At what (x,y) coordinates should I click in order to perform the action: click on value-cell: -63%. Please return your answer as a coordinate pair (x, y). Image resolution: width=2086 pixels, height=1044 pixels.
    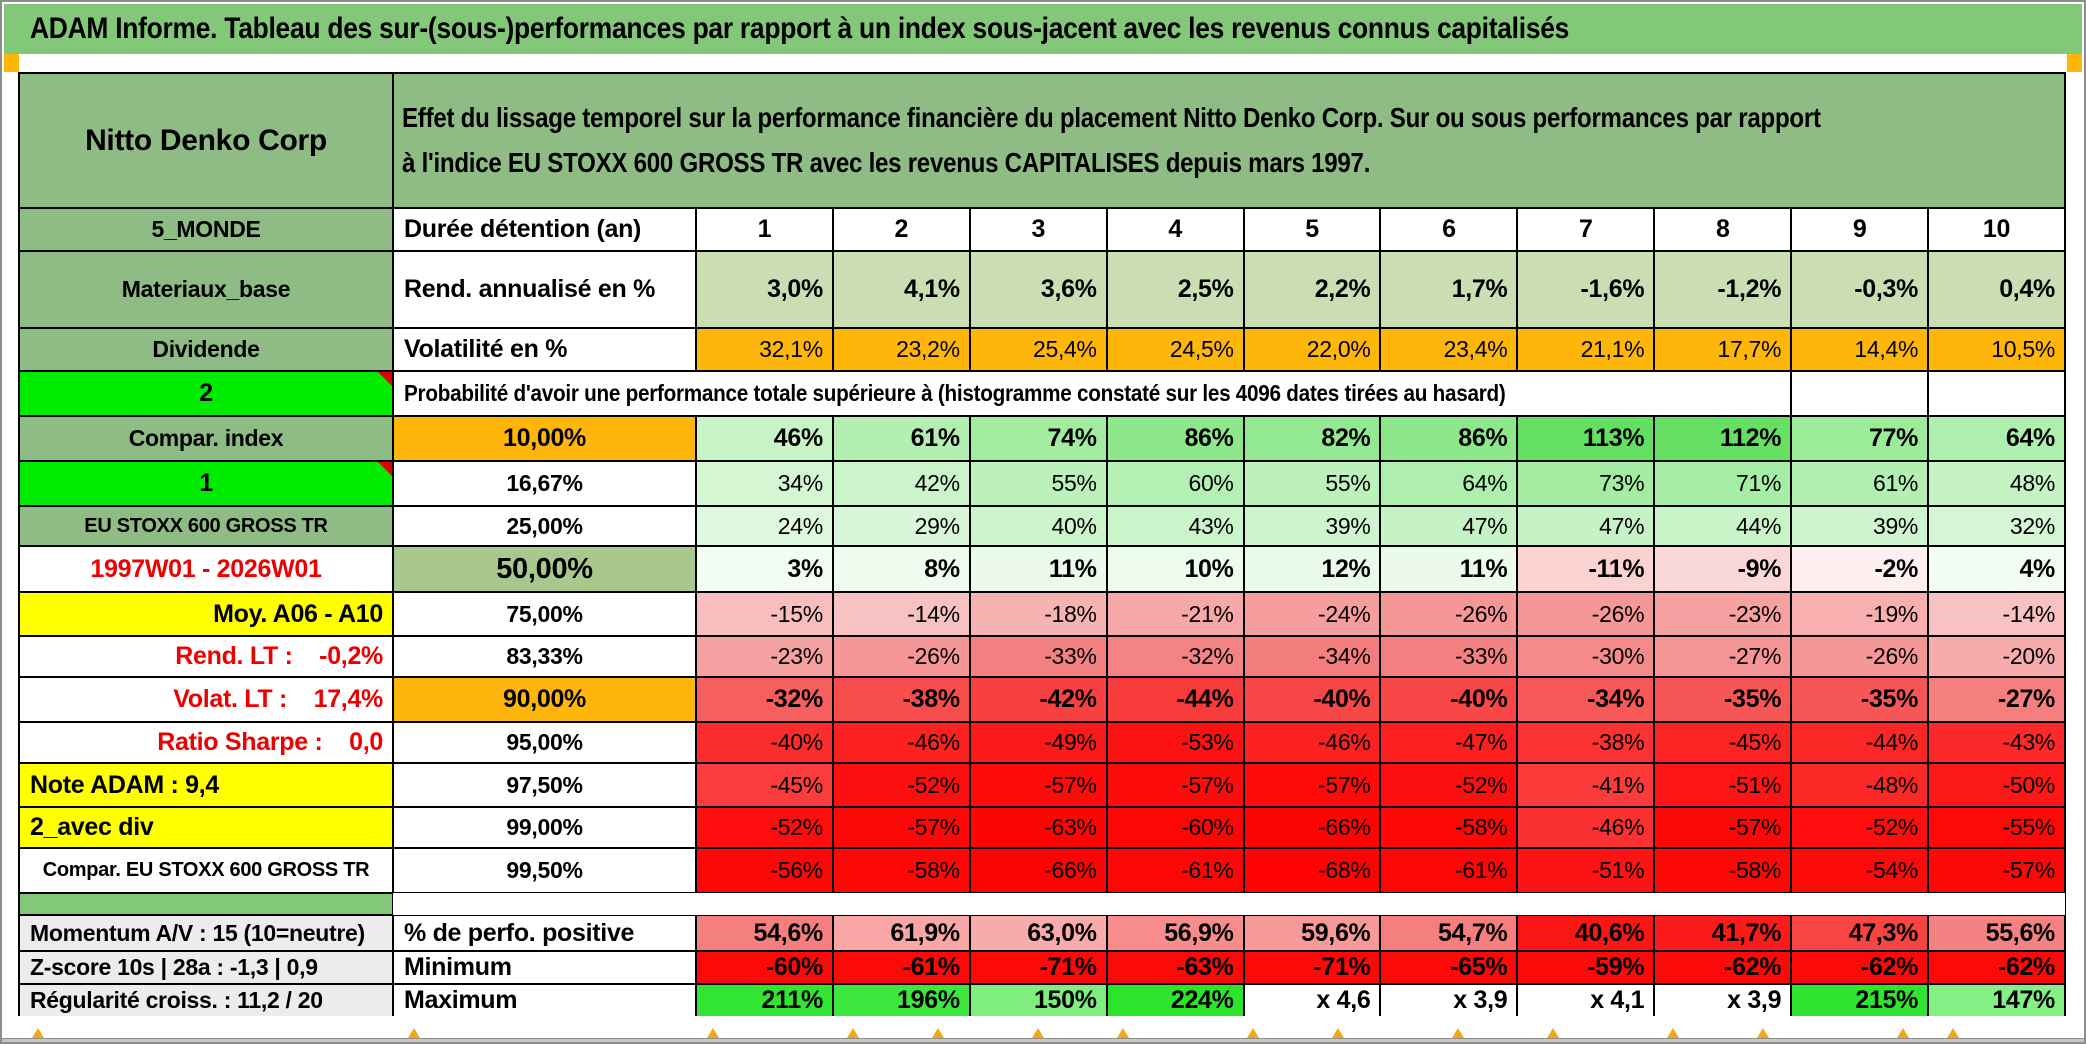
    Looking at the image, I should click on (1175, 967).